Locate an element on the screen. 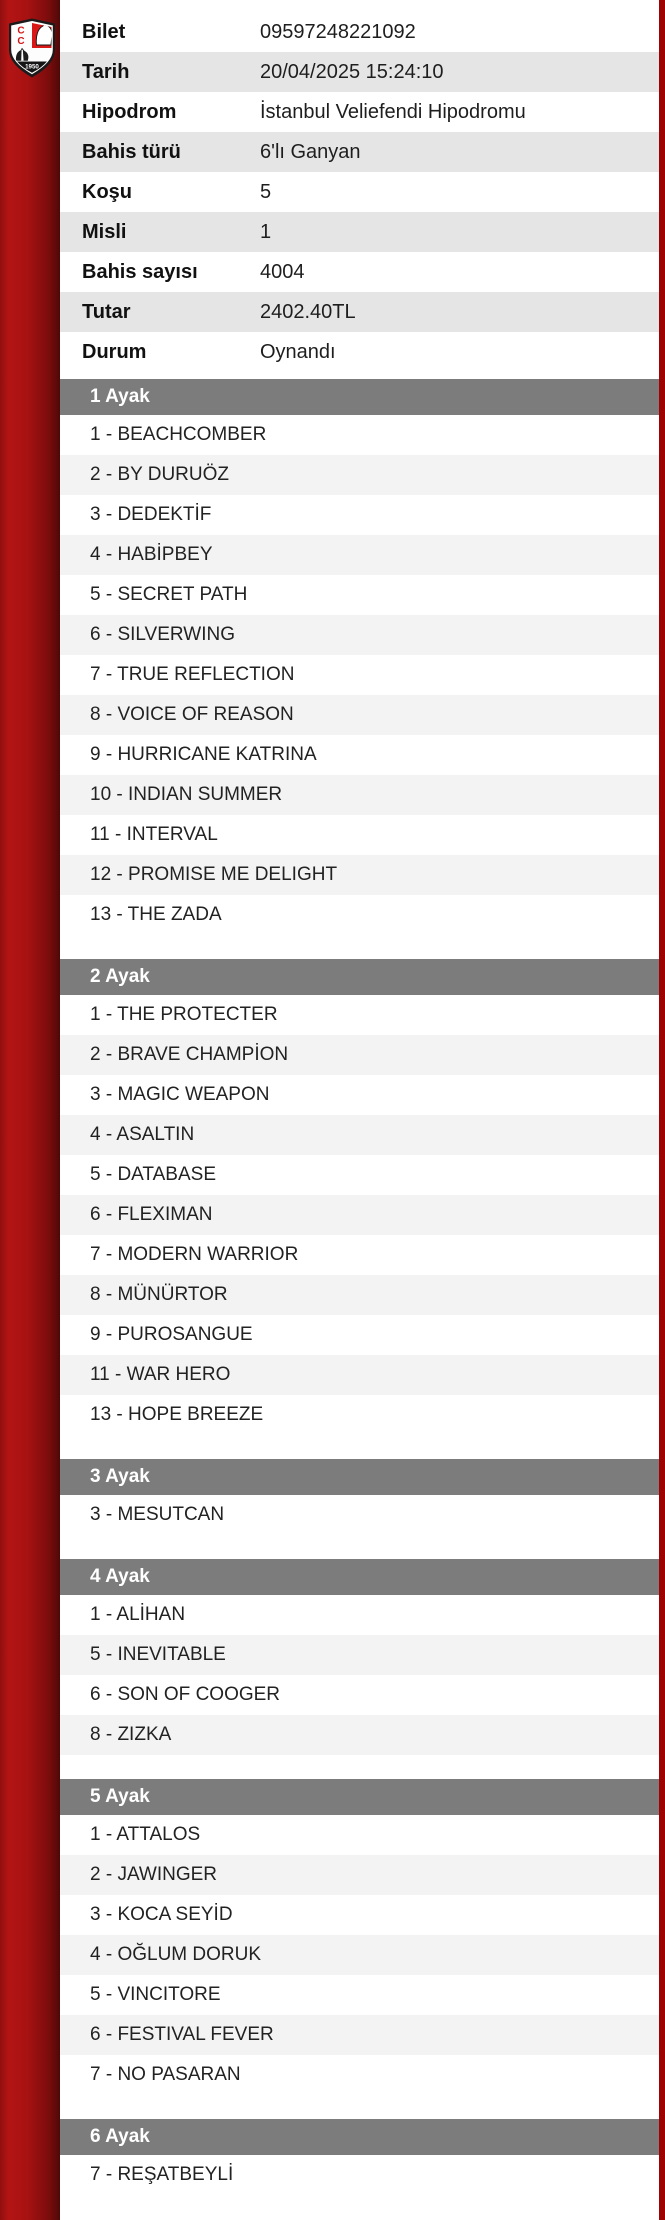 Image resolution: width=665 pixels, height=2220 pixels. ticket-info-row: Tarih 20/04/2025 15:24:10 is located at coordinates (359, 72).